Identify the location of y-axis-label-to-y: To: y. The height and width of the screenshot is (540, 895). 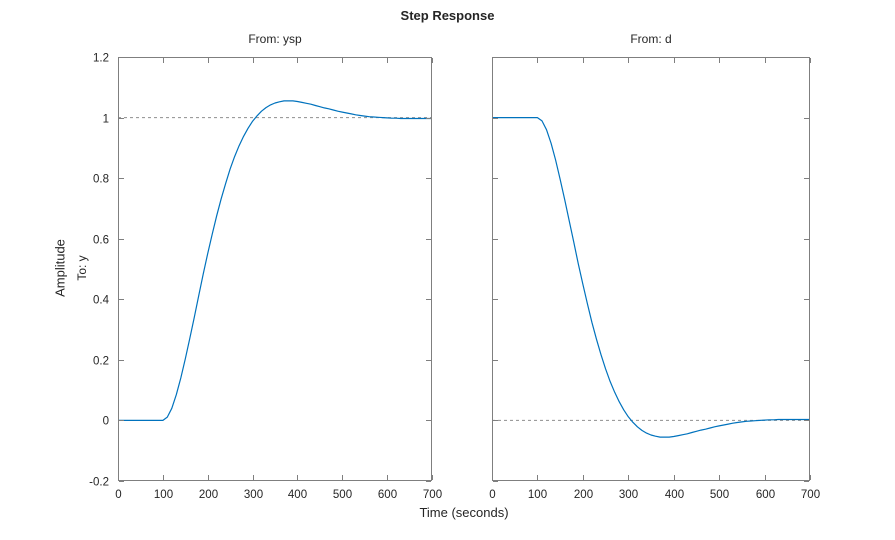
(82, 268).